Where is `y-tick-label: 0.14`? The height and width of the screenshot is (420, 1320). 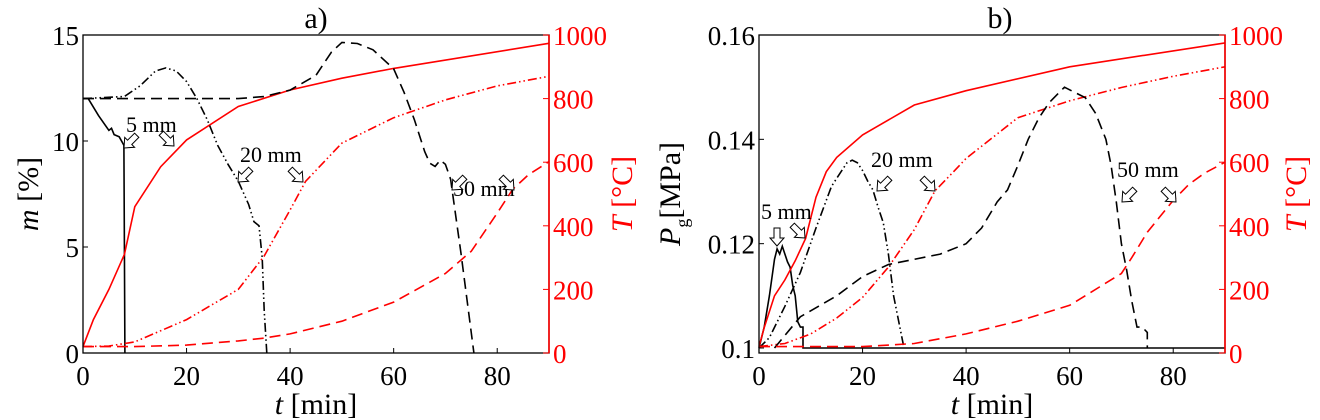
y-tick-label: 0.14 is located at coordinates (732, 140).